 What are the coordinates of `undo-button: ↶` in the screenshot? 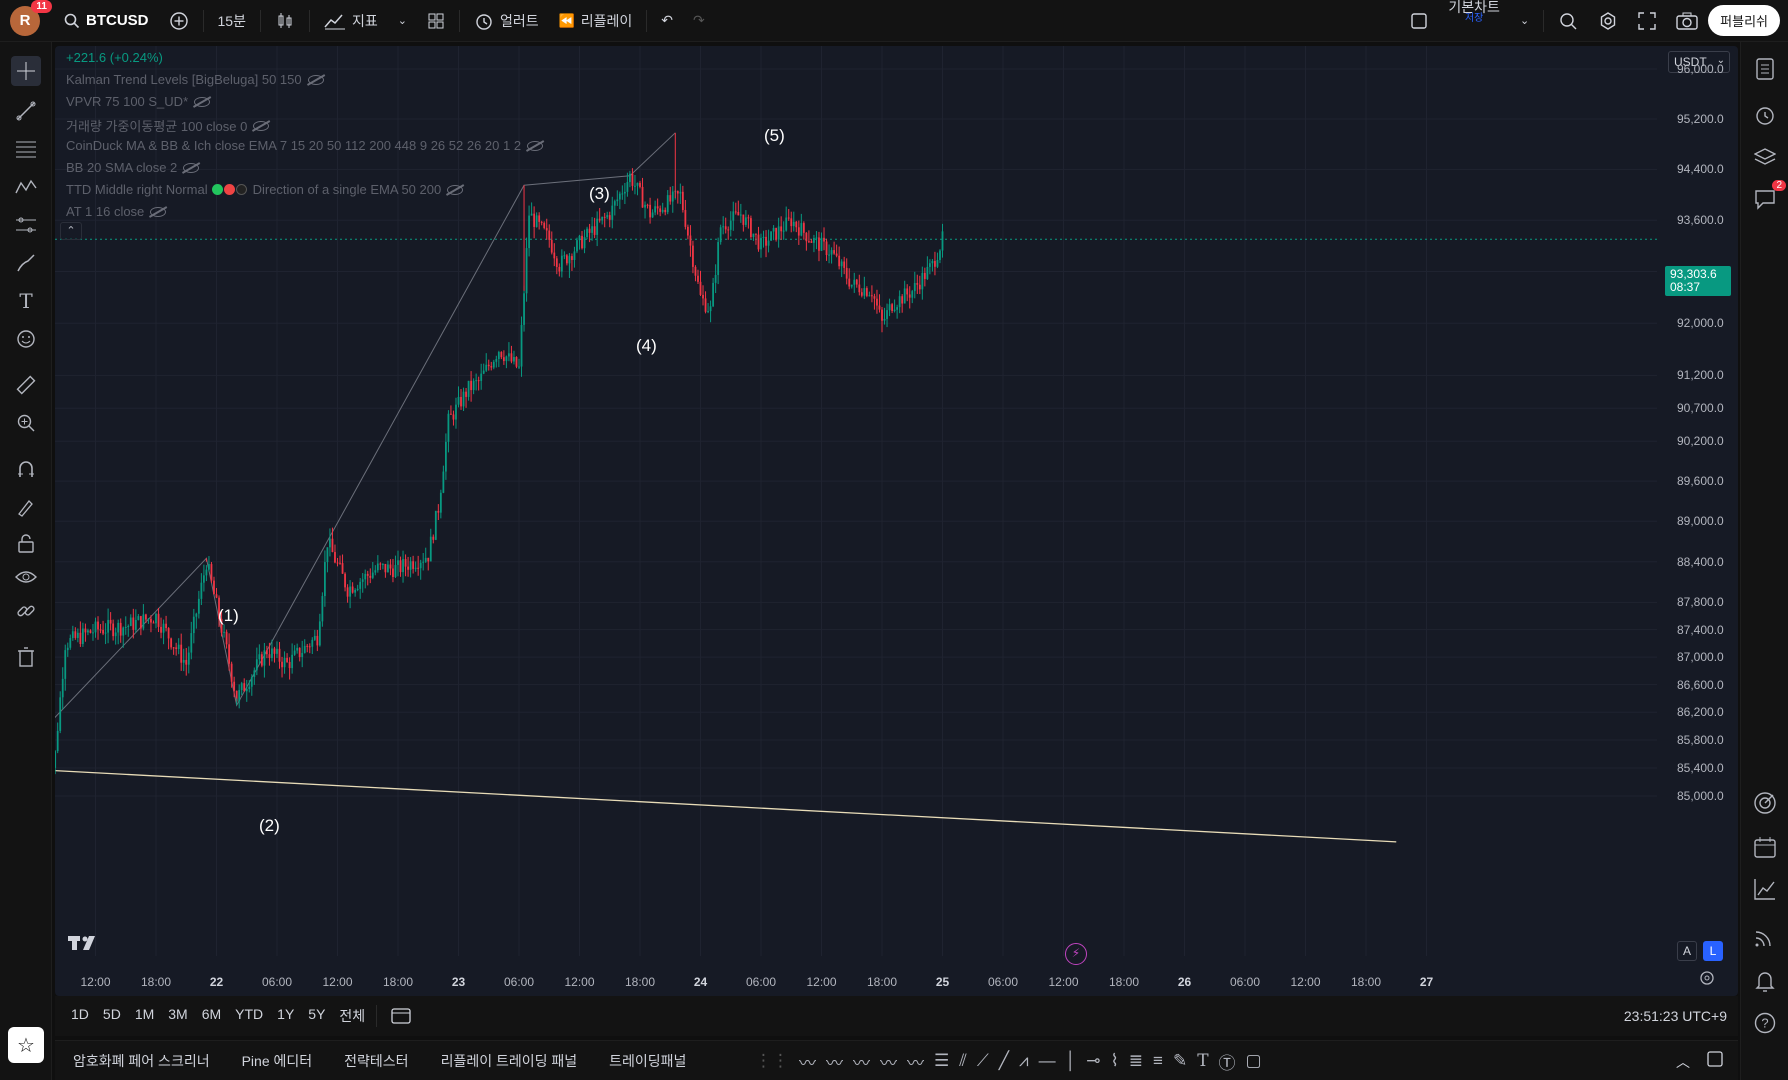 It's located at (667, 21).